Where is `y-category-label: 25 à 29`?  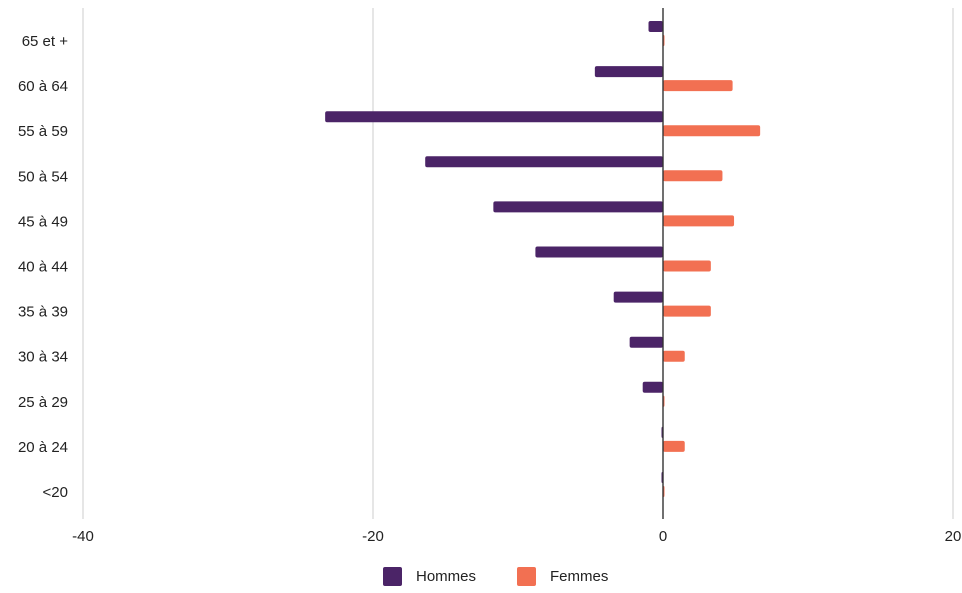 y-category-label: 25 à 29 is located at coordinates (43, 402).